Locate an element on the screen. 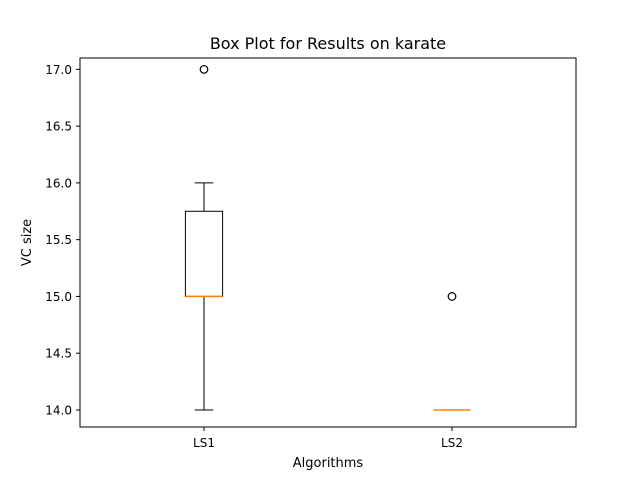 The width and height of the screenshot is (640, 480). x-tick-label: LS1 is located at coordinates (204, 443).